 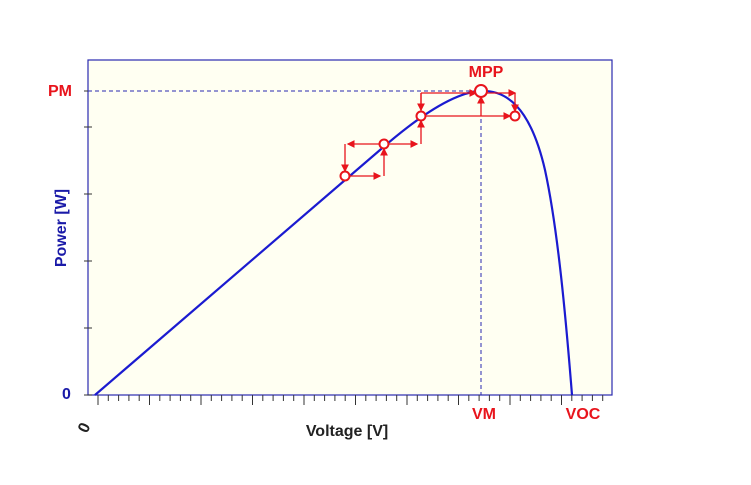 What do you see at coordinates (60, 91) in the screenshot?
I see `pm-label: PM` at bounding box center [60, 91].